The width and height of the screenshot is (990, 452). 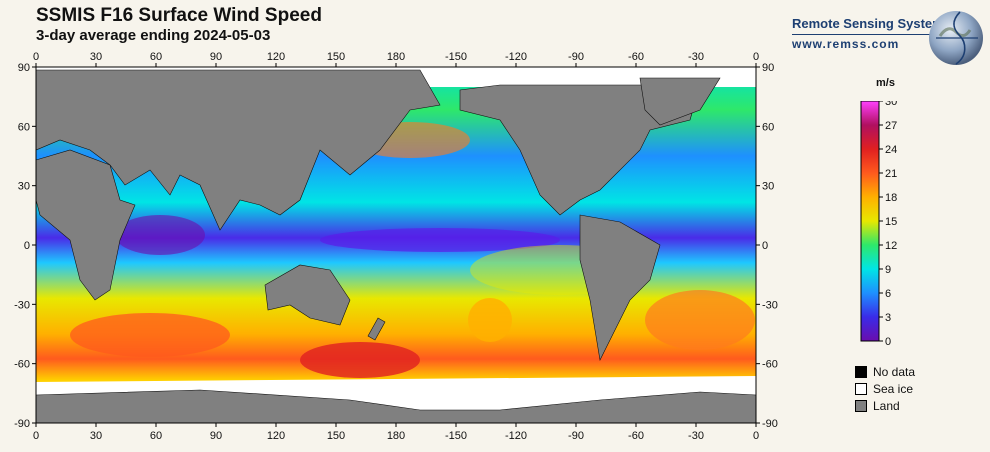 I want to click on land-eurasia, so click(x=238, y=150).